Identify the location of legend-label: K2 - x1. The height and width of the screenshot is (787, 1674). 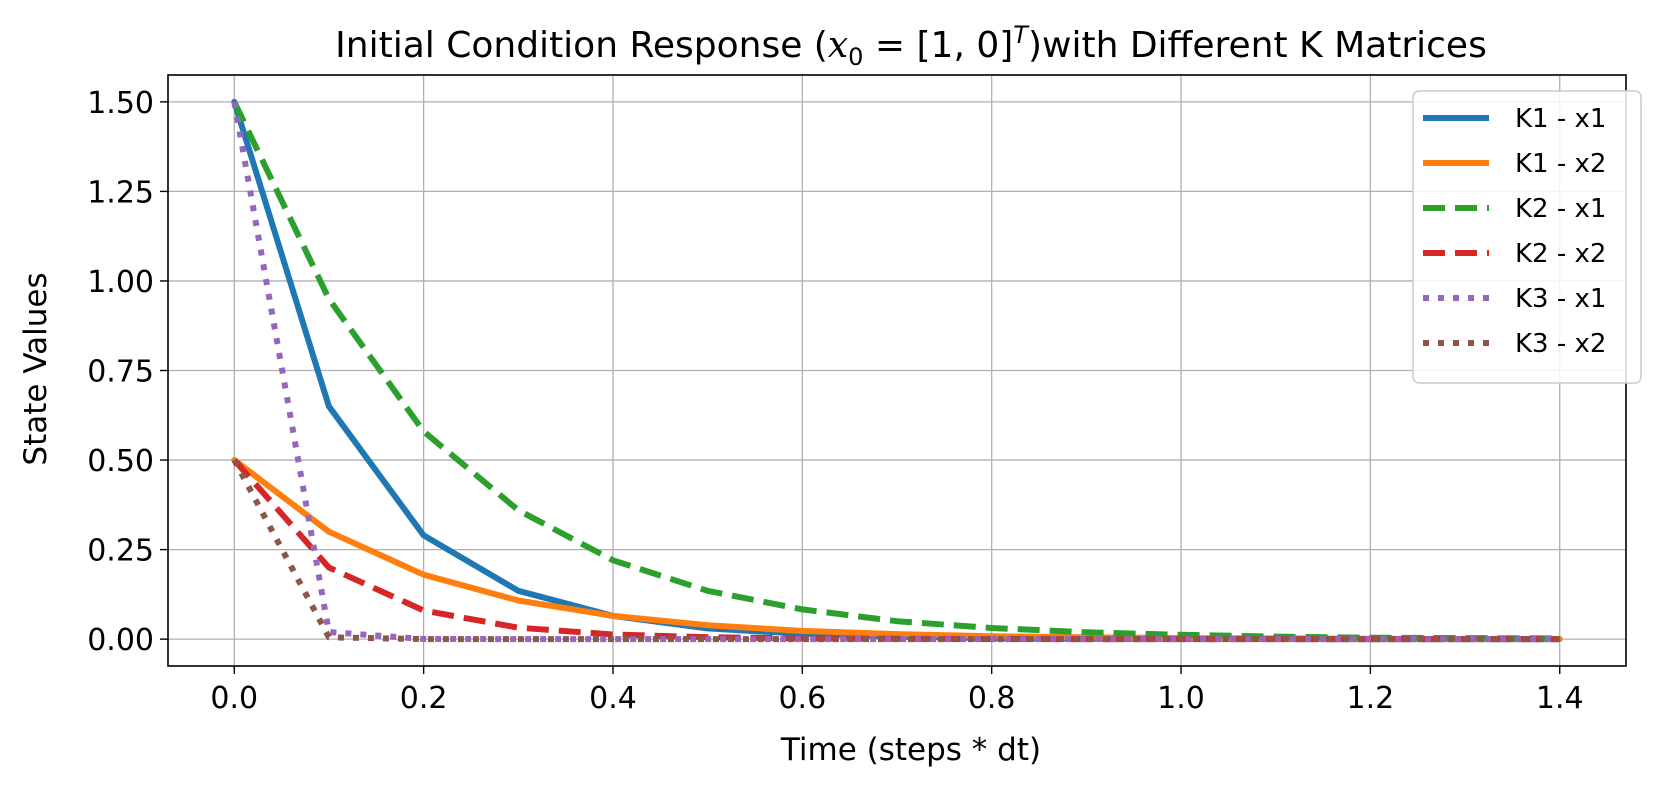
(1560, 209).